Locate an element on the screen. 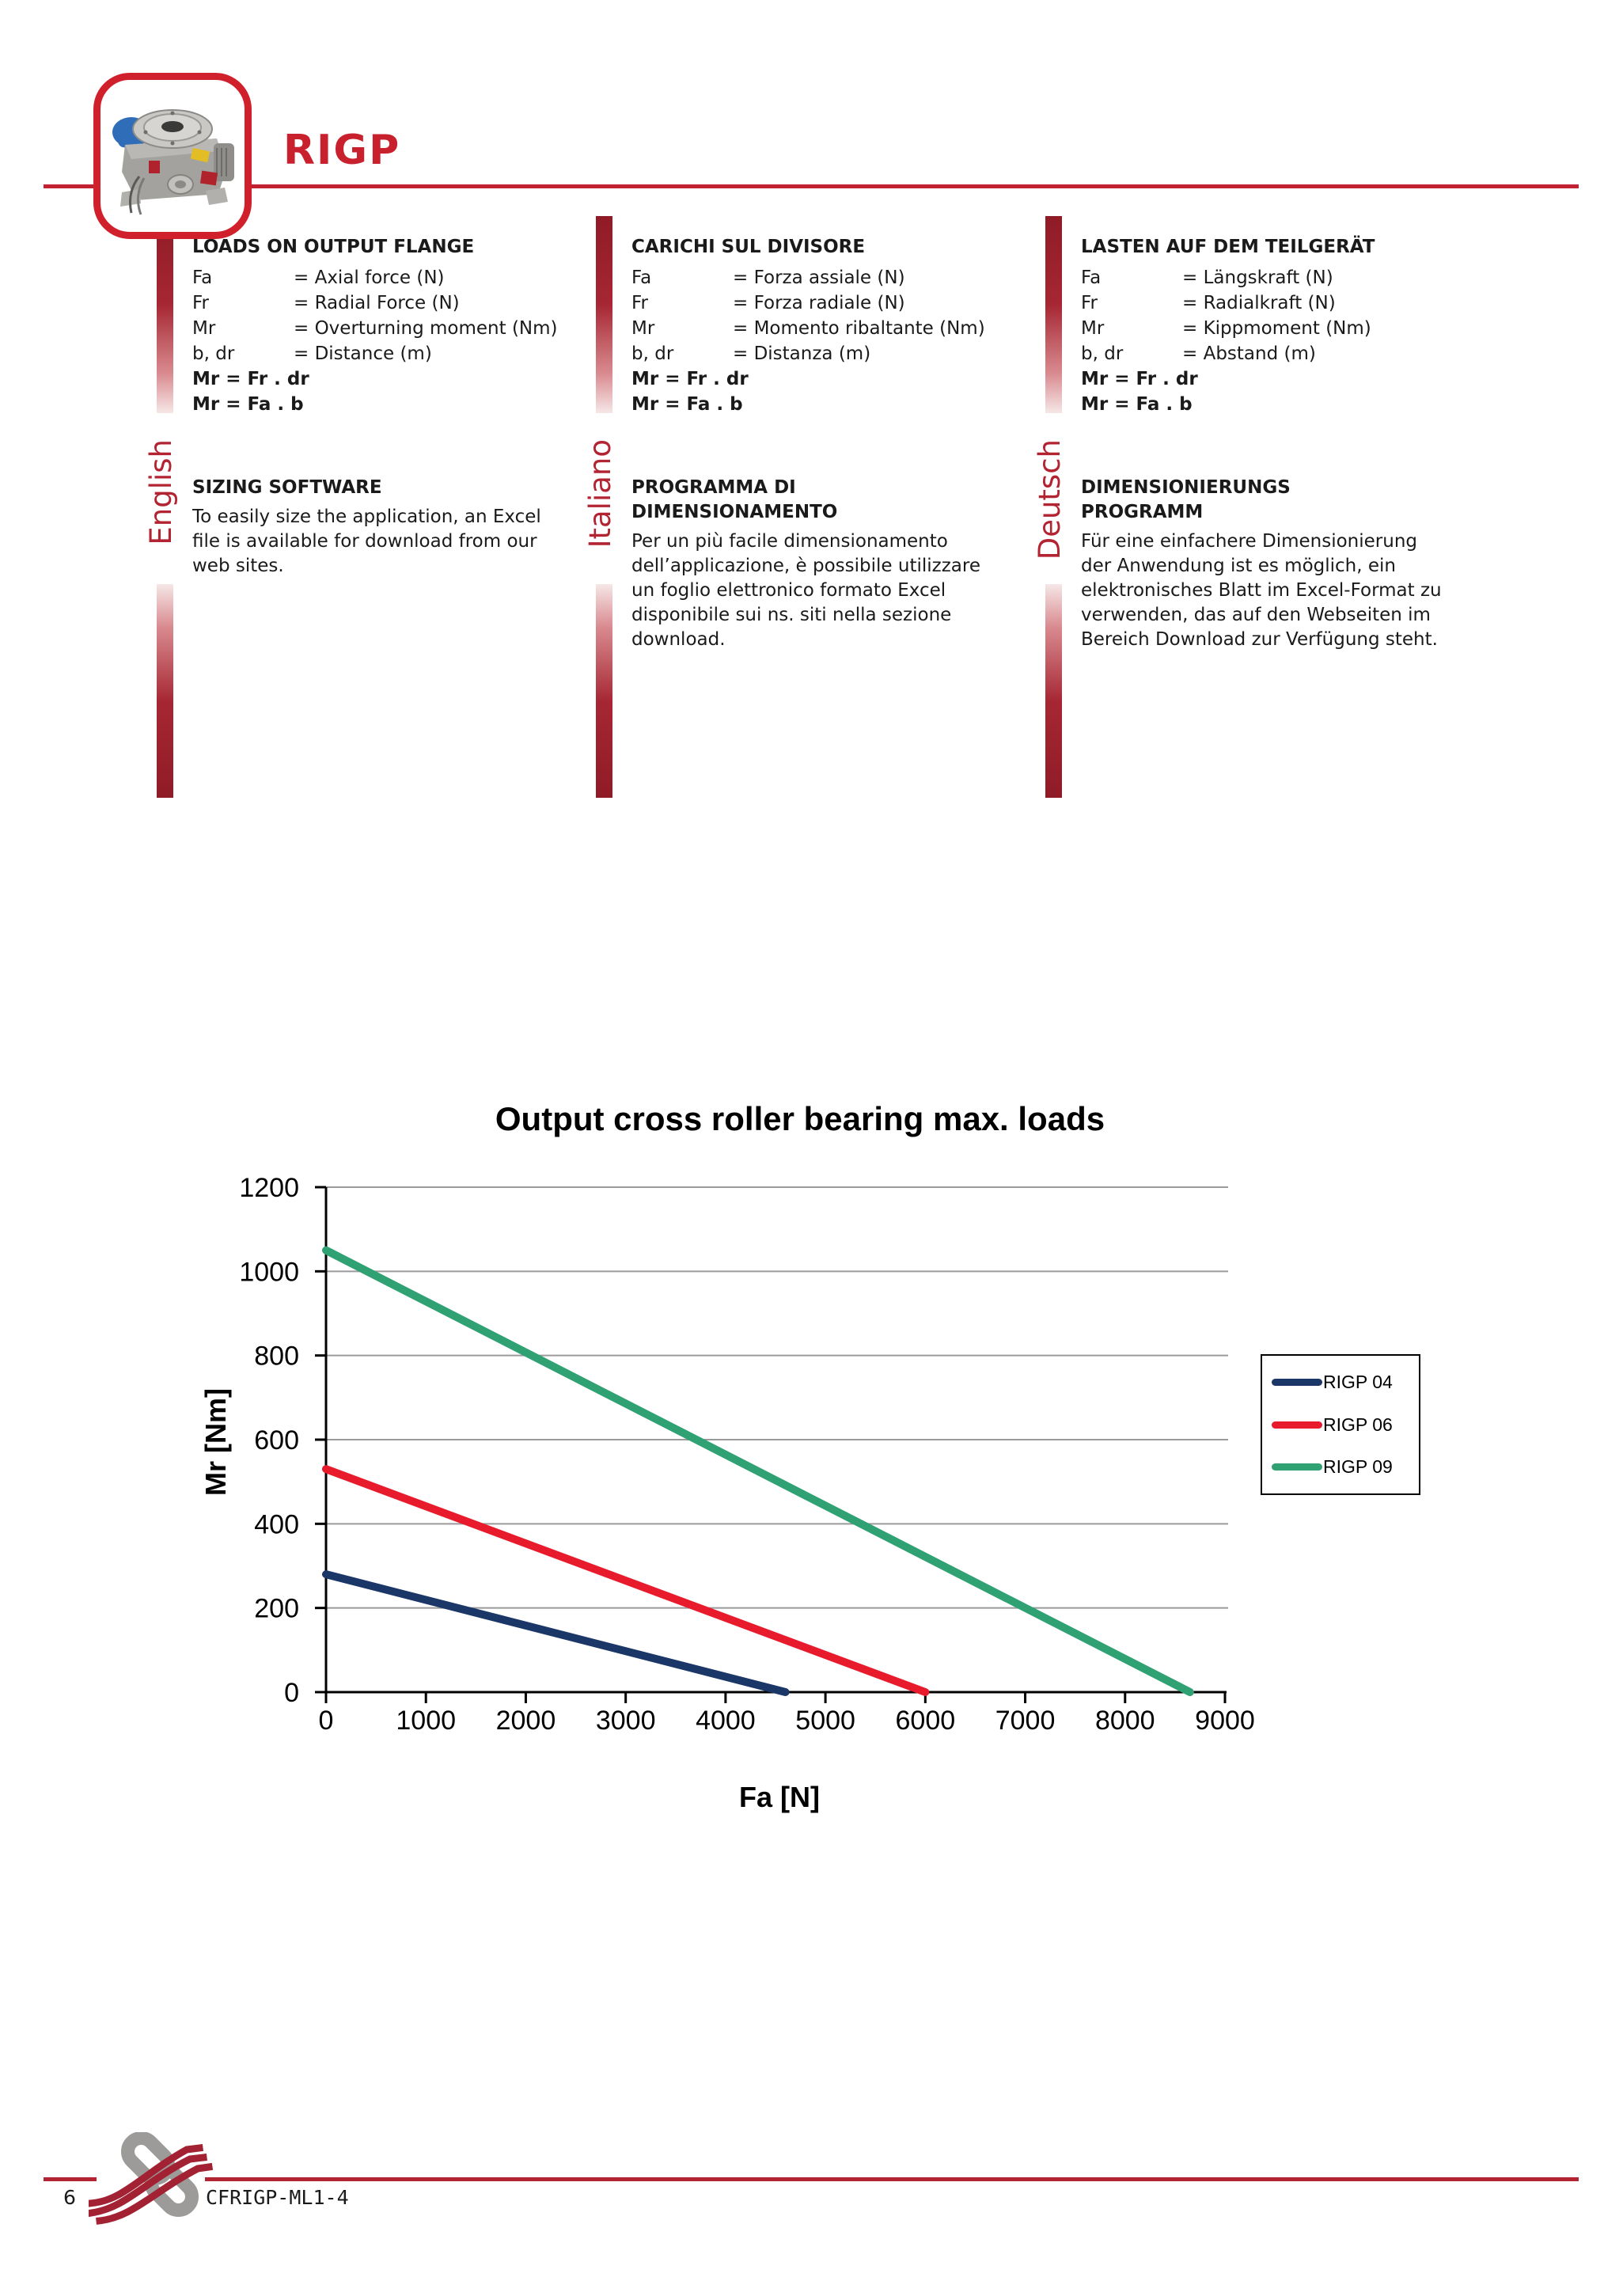  y-tick-label: 800 is located at coordinates (277, 1357).